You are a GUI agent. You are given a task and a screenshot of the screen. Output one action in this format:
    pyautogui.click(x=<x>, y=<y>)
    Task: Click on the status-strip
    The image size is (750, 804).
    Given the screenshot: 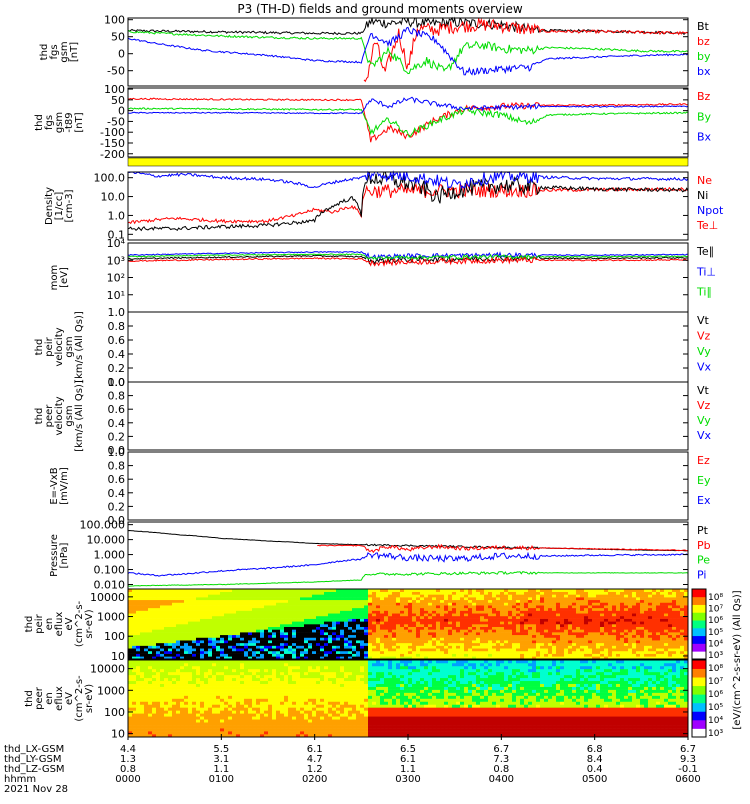 What is the action you would take?
    pyautogui.click(x=408, y=162)
    